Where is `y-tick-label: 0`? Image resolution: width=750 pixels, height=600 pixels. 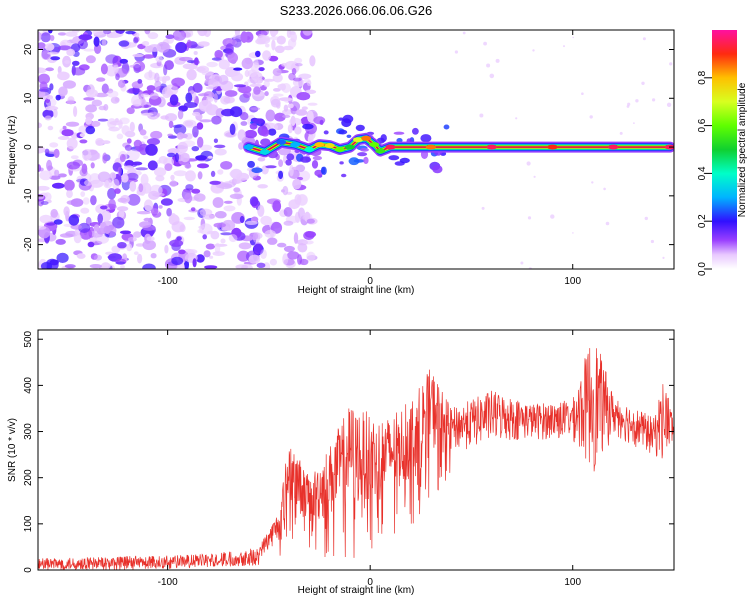 y-tick-label: 0 is located at coordinates (28, 570).